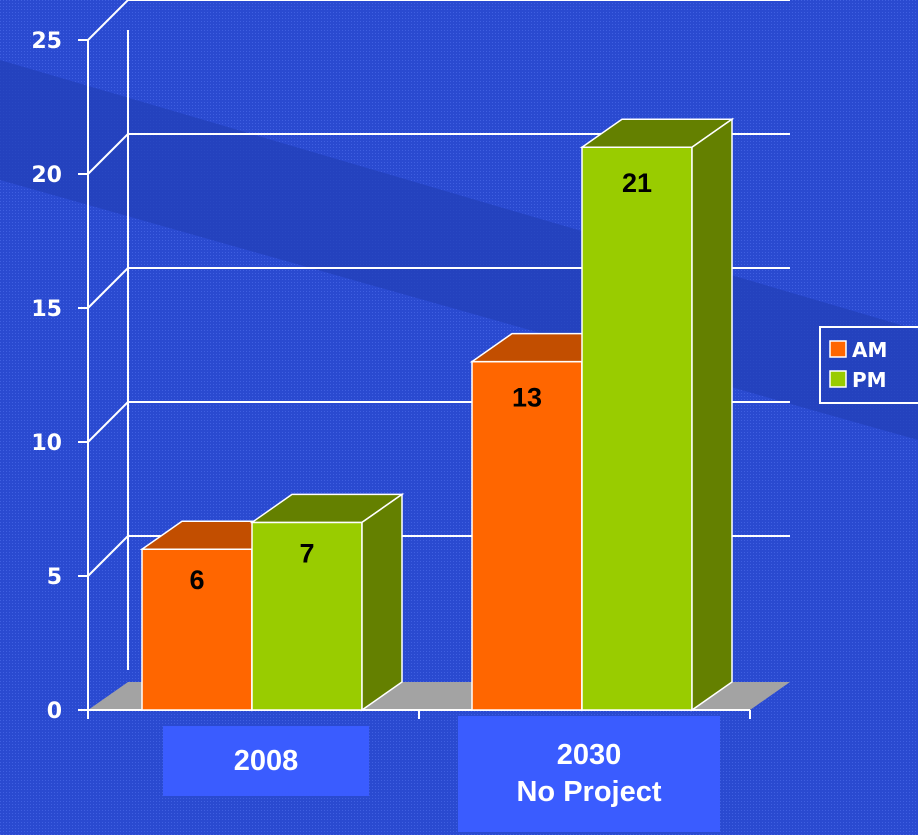  I want to click on legend-label-pm: PM, so click(869, 380).